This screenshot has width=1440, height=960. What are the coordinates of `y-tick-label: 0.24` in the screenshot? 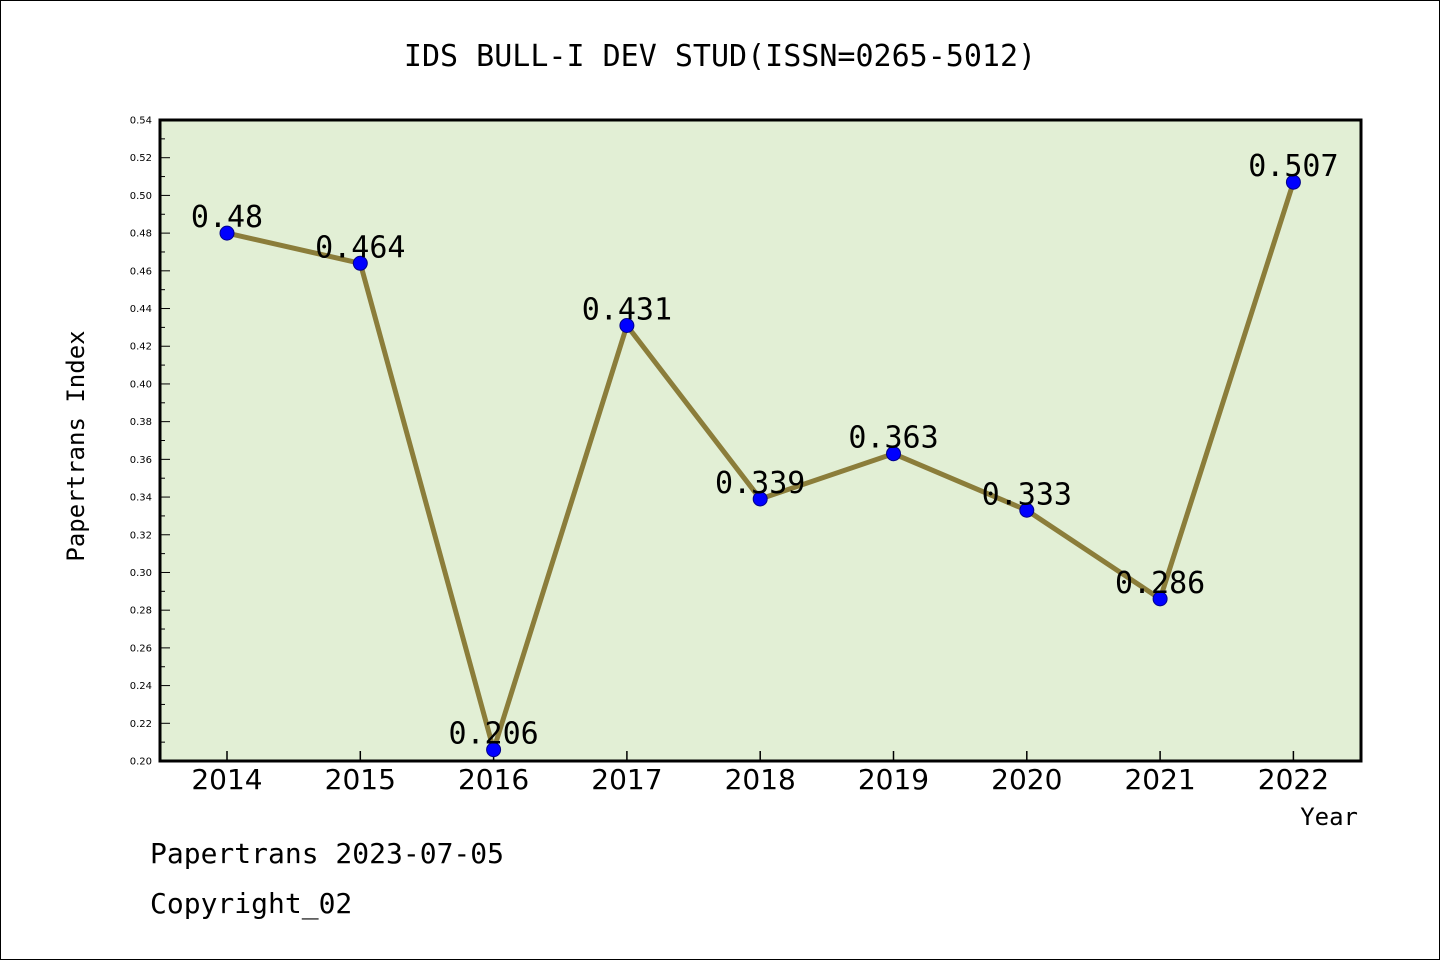 It's located at (141, 686).